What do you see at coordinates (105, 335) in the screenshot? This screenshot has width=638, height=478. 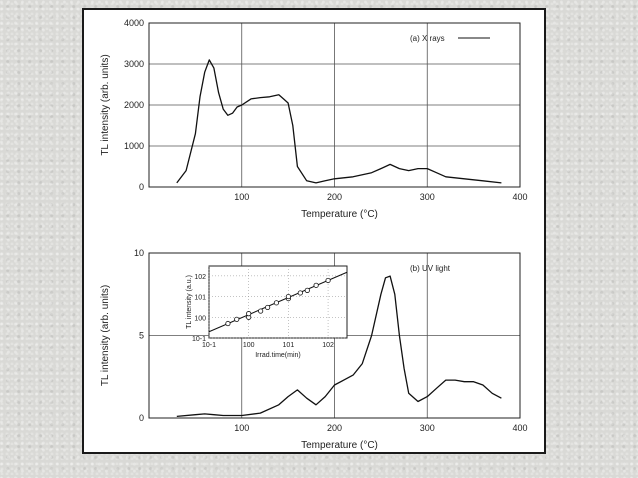 I see `bottom-y-axis-label: TL intensity (arb. units)` at bounding box center [105, 335].